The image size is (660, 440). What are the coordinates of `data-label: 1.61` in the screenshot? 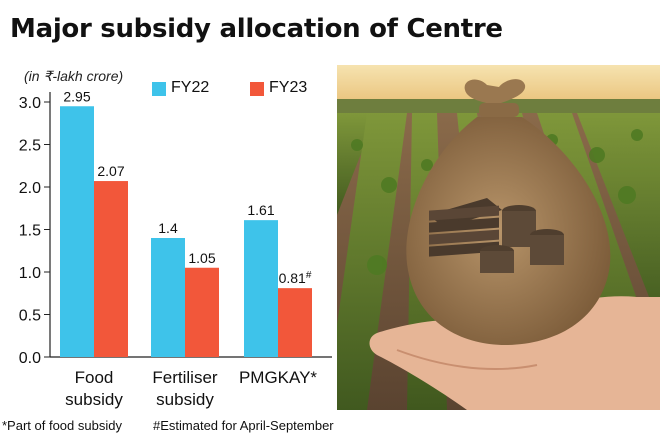 It's located at (260, 210).